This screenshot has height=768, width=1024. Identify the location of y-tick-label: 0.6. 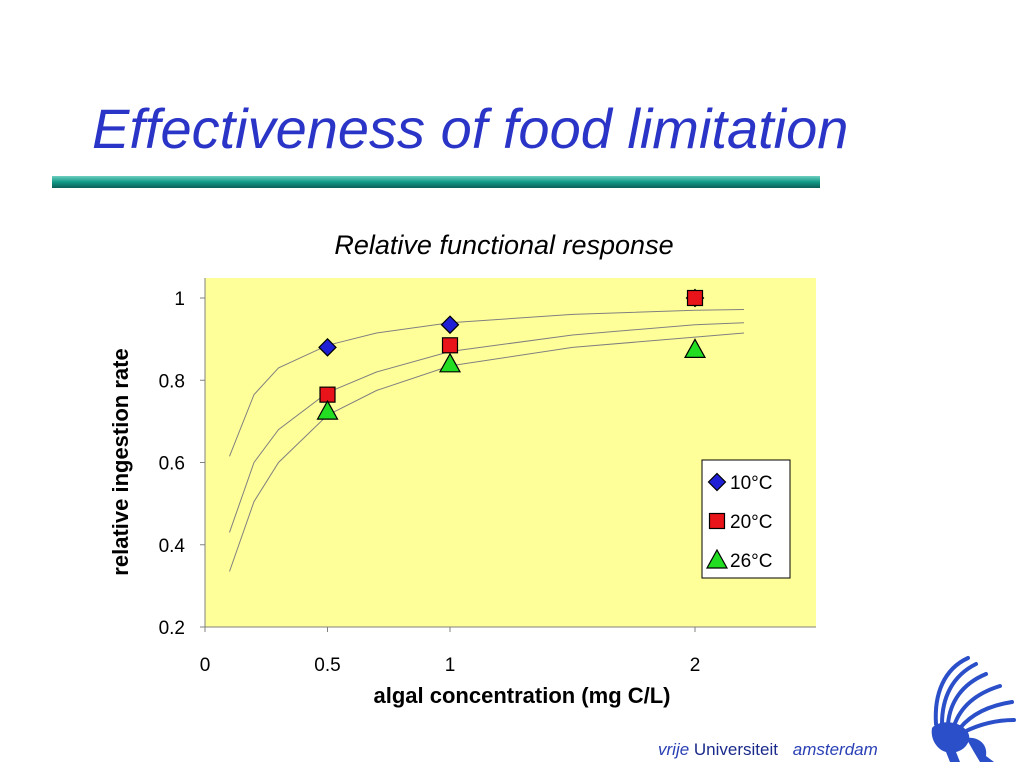
(172, 464).